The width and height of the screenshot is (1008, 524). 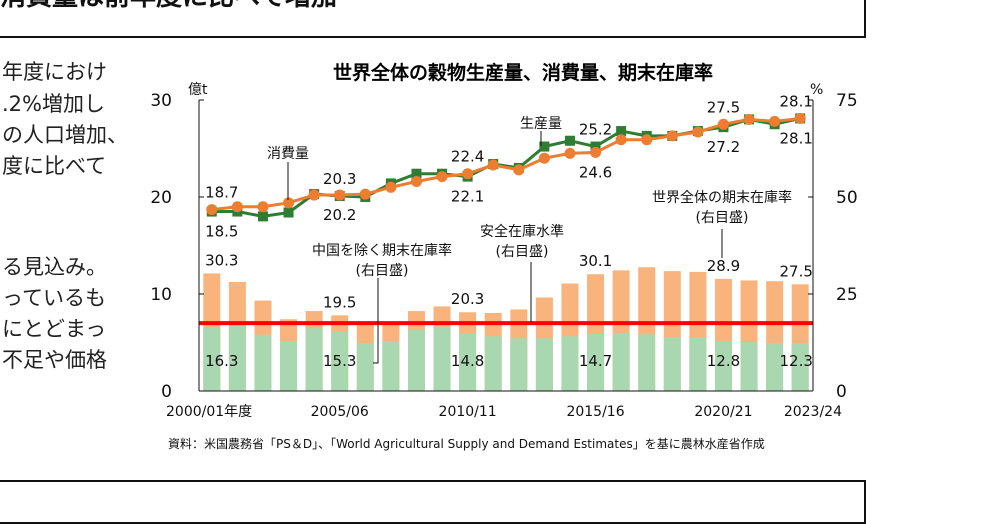 What do you see at coordinates (595, 412) in the screenshot?
I see `x-axis-tick-label: 2015/16` at bounding box center [595, 412].